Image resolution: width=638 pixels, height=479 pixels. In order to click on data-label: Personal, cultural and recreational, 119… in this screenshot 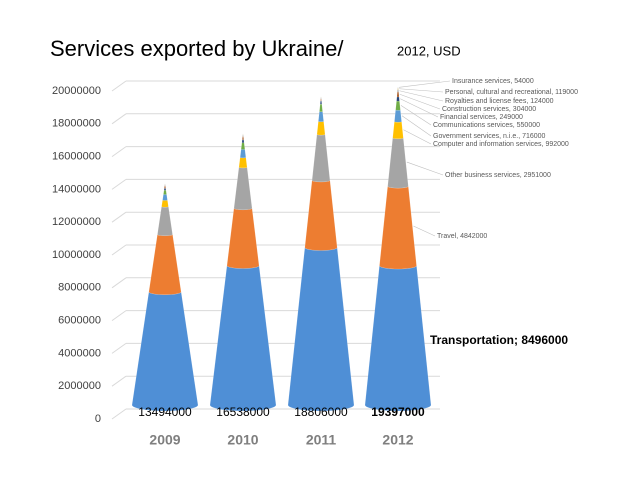, I will do `click(511, 92)`.